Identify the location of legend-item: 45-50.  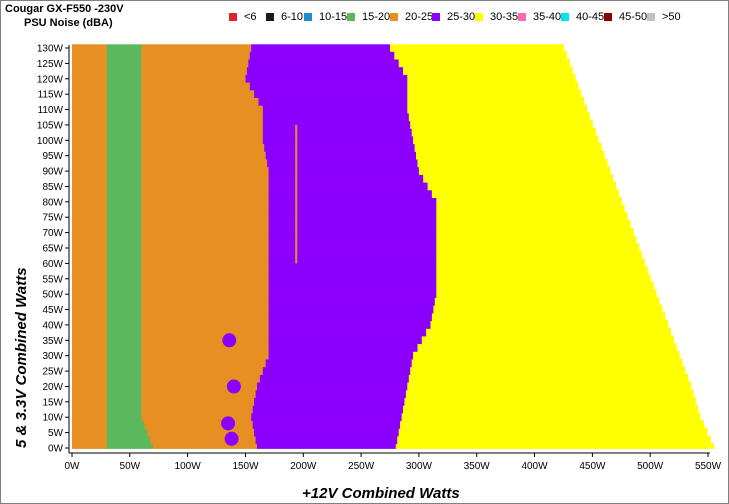
(625, 17).